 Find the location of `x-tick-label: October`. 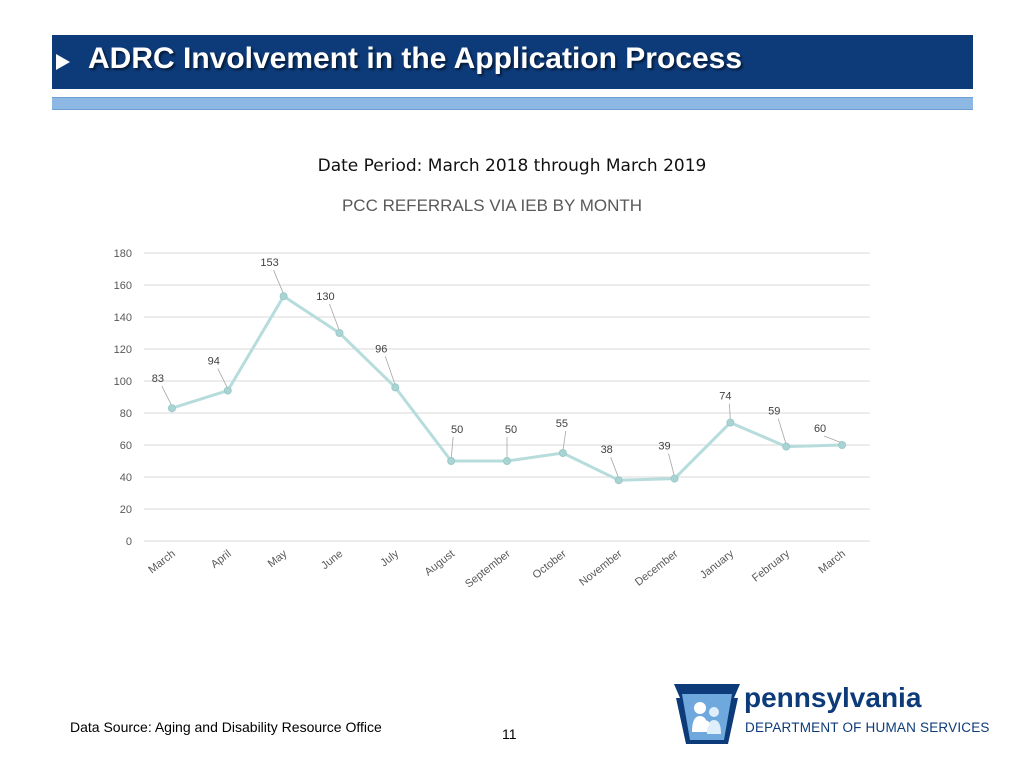

x-tick-label: October is located at coordinates (549, 565).